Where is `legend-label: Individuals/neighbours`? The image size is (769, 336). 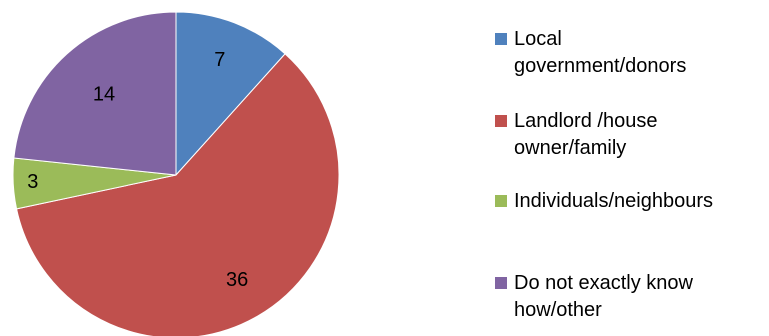 legend-label: Individuals/neighbours is located at coordinates (614, 201).